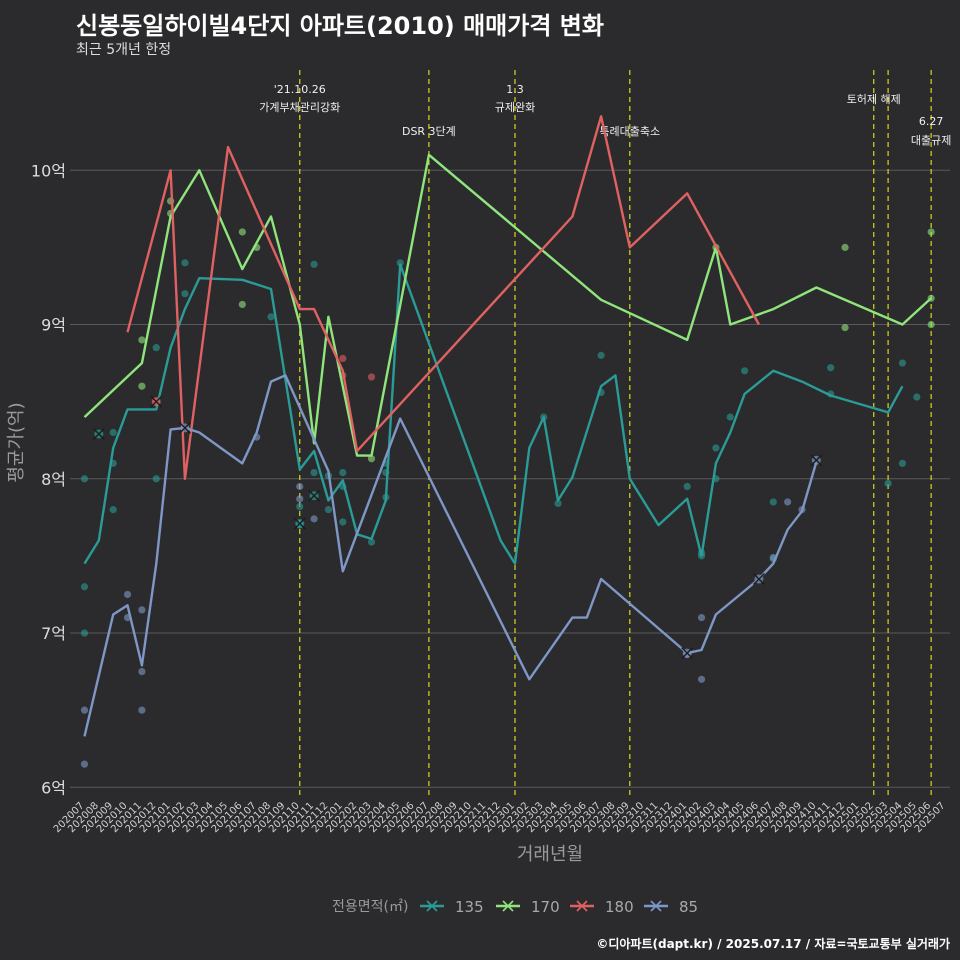 The width and height of the screenshot is (960, 960). What do you see at coordinates (300, 89) in the screenshot?
I see `event-annotation: '21.10.26` at bounding box center [300, 89].